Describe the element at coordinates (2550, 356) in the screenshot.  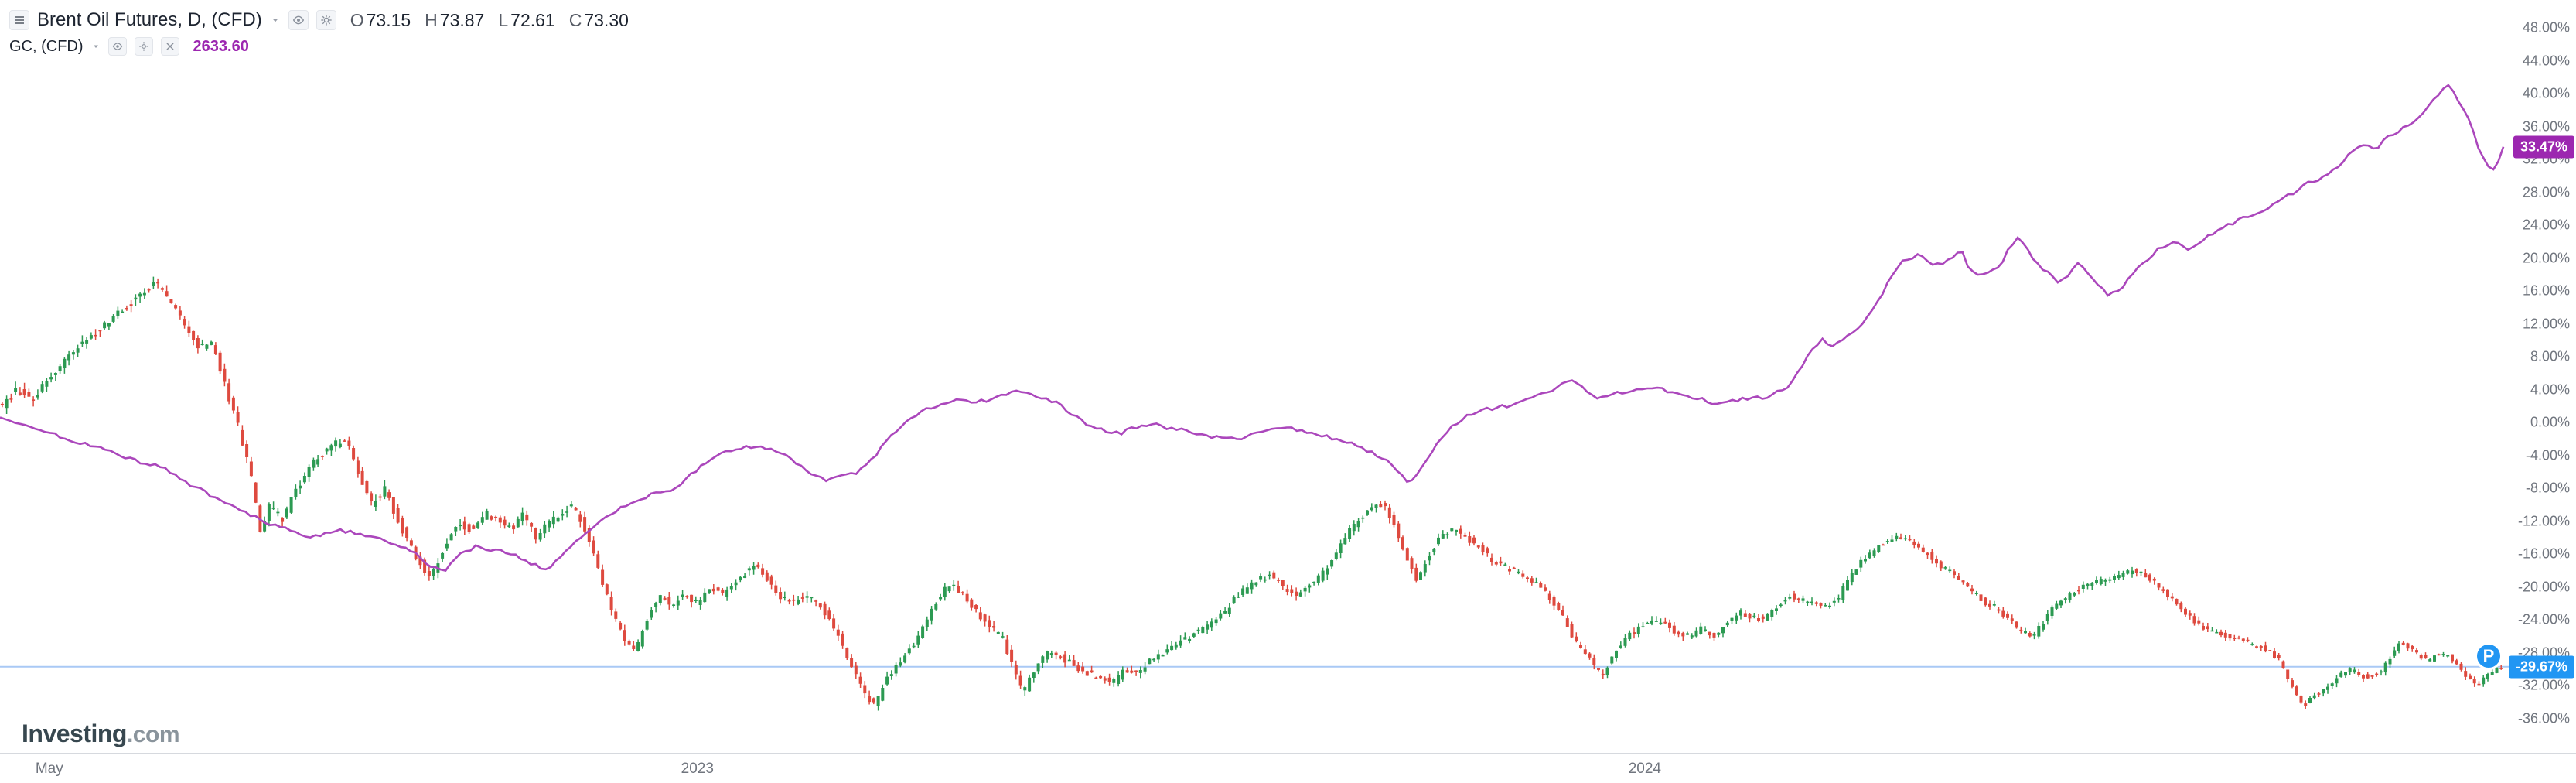
I see `y-axis-label: 8.00%` at that location.